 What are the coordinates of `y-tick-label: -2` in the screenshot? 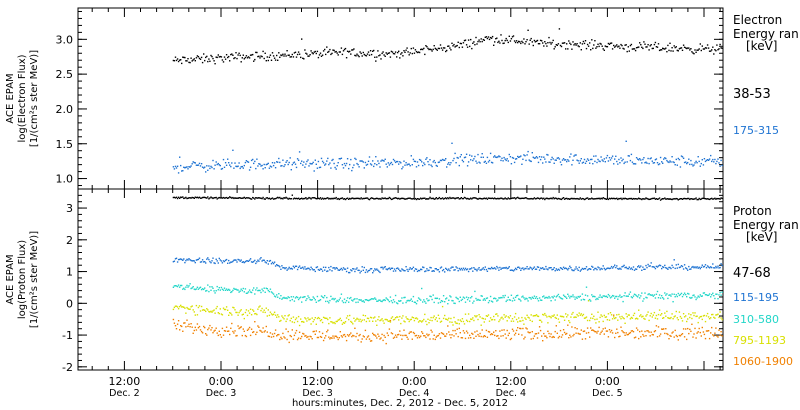 It's located at (67, 367).